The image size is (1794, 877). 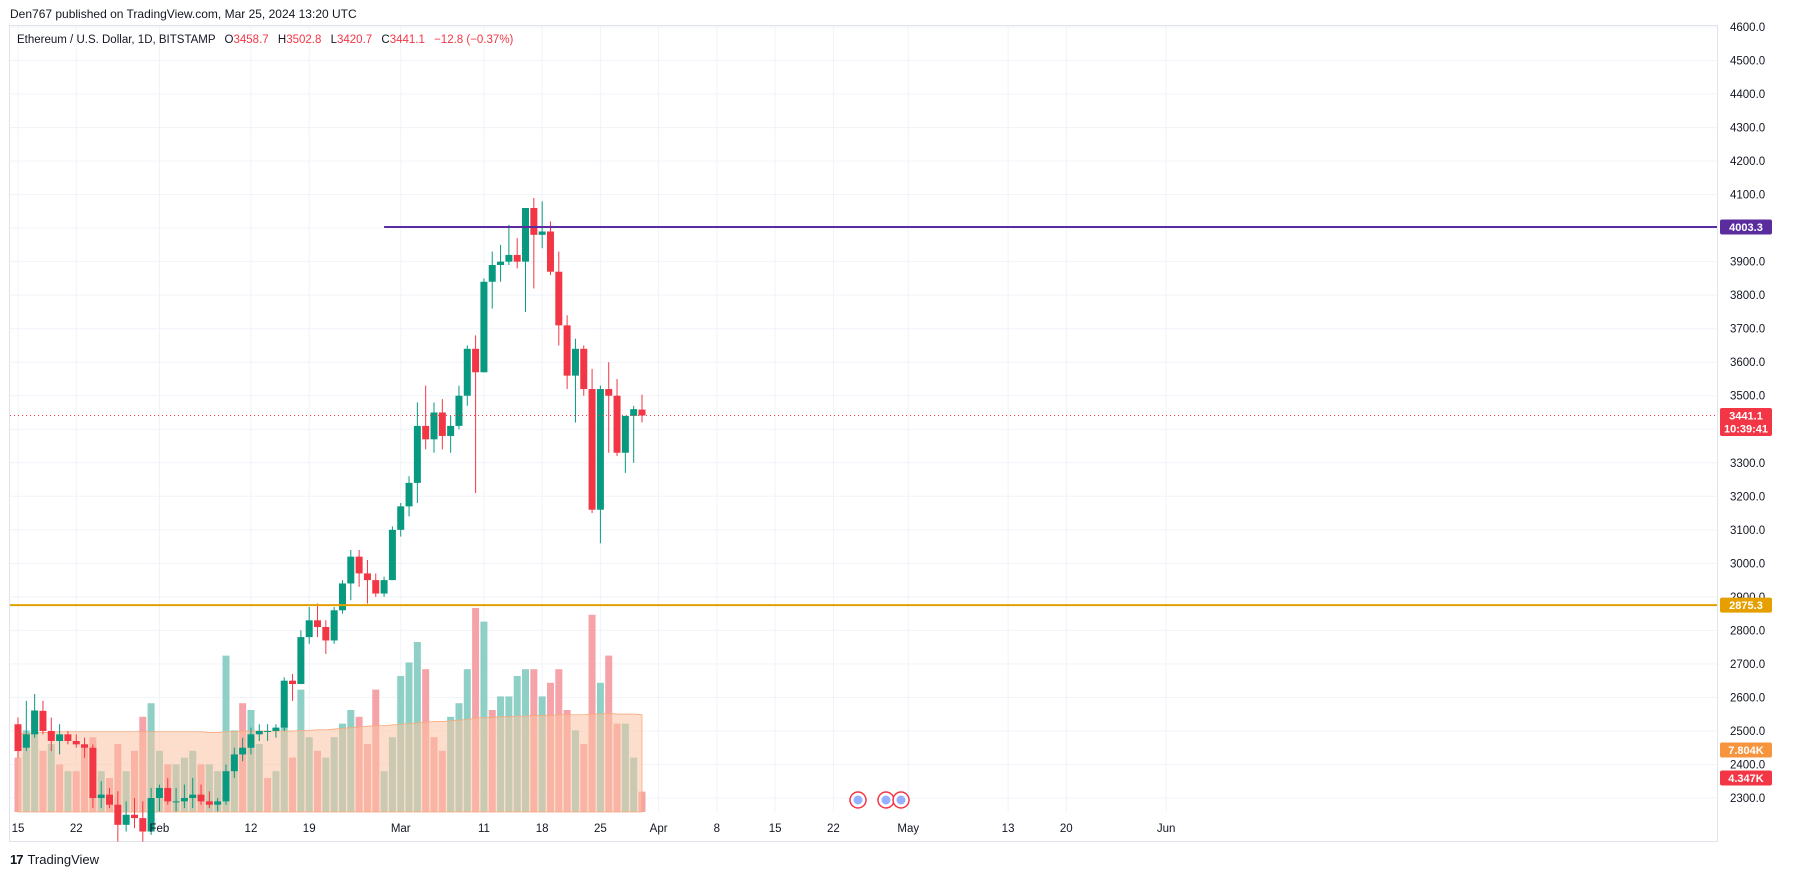 What do you see at coordinates (908, 829) in the screenshot?
I see `x-tick-label: May` at bounding box center [908, 829].